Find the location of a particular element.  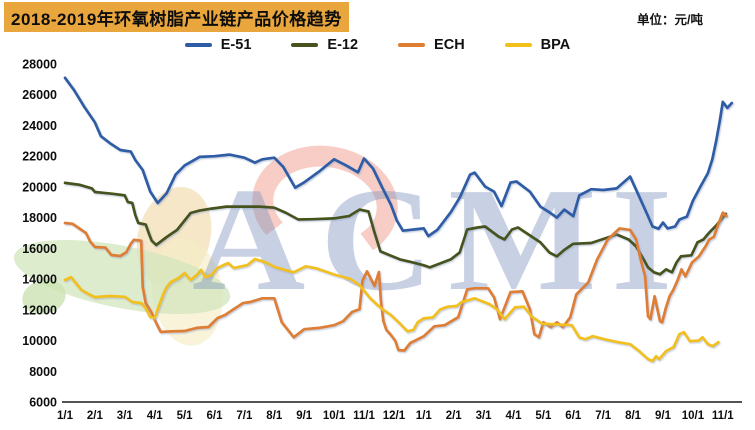

y-axis-tick: 18000 is located at coordinates (39, 218).